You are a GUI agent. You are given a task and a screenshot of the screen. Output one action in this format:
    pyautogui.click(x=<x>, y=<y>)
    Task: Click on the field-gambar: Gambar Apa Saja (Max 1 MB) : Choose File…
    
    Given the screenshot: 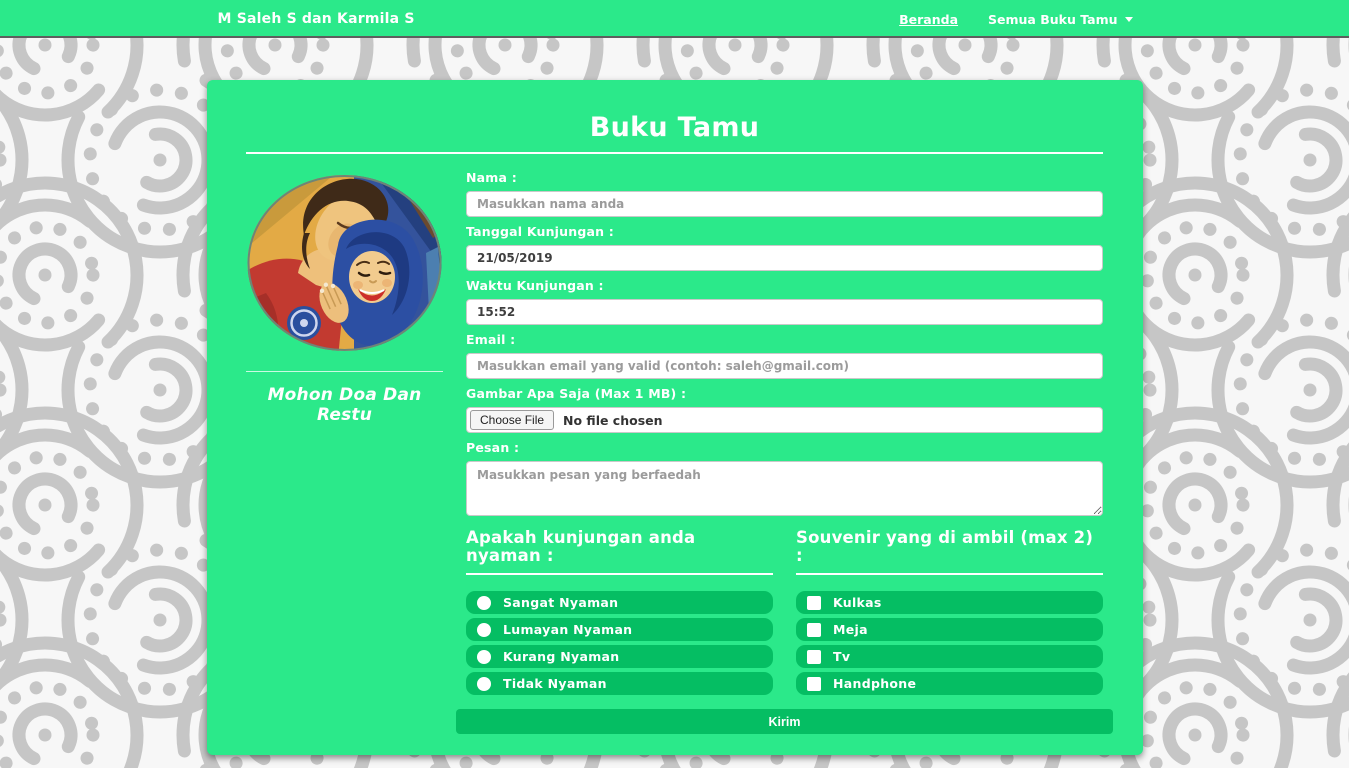 What is the action you would take?
    pyautogui.click(x=784, y=410)
    